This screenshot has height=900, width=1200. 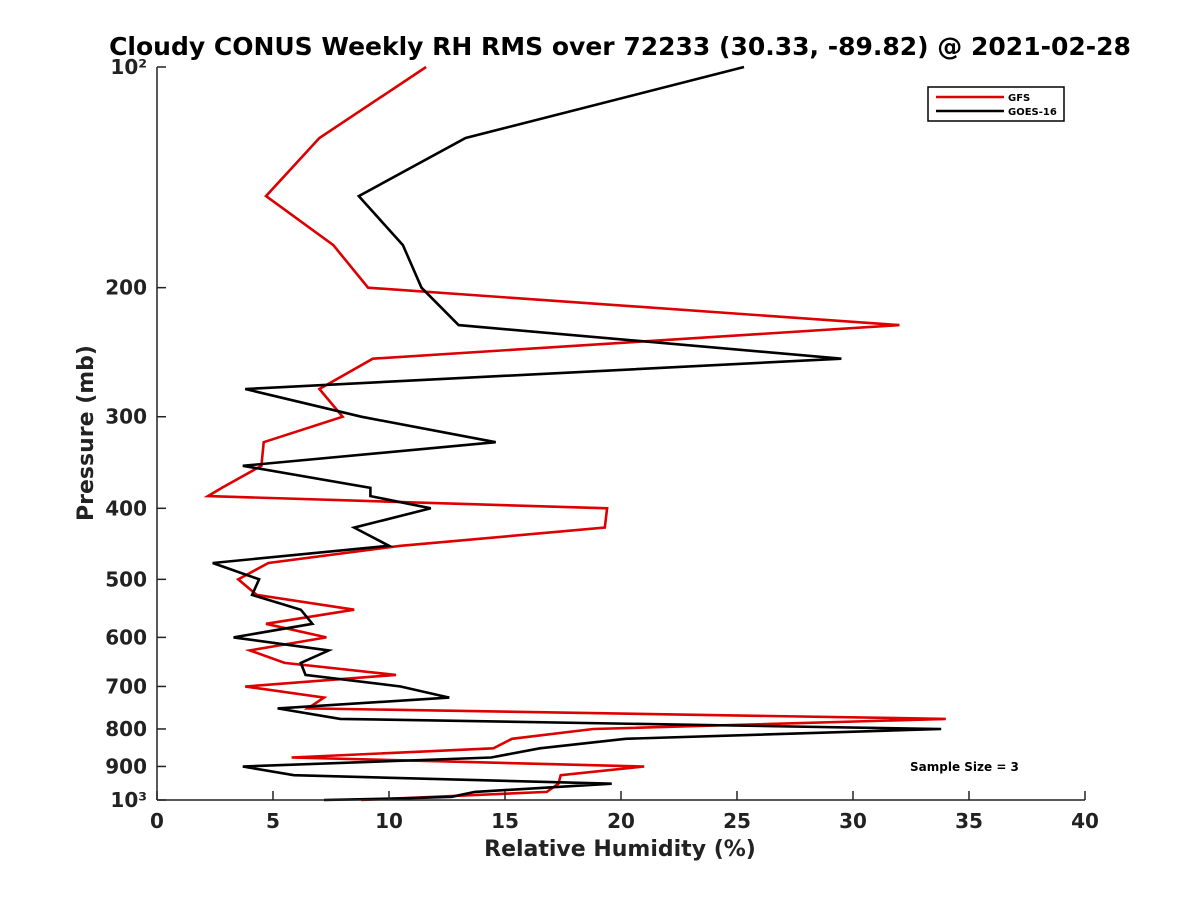 I want to click on x-tick-label: 10, so click(x=389, y=821).